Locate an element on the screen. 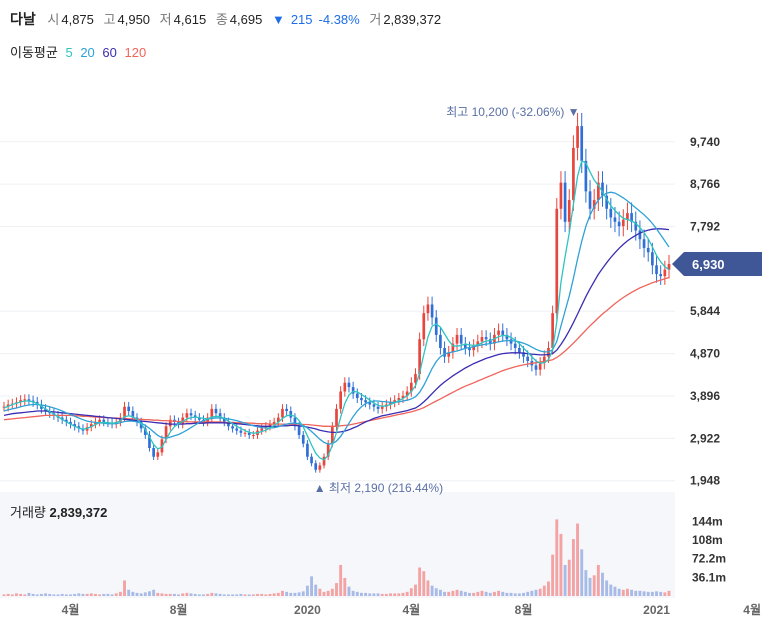 The image size is (762, 639). y-tick-label: 9,740 is located at coordinates (705, 142).